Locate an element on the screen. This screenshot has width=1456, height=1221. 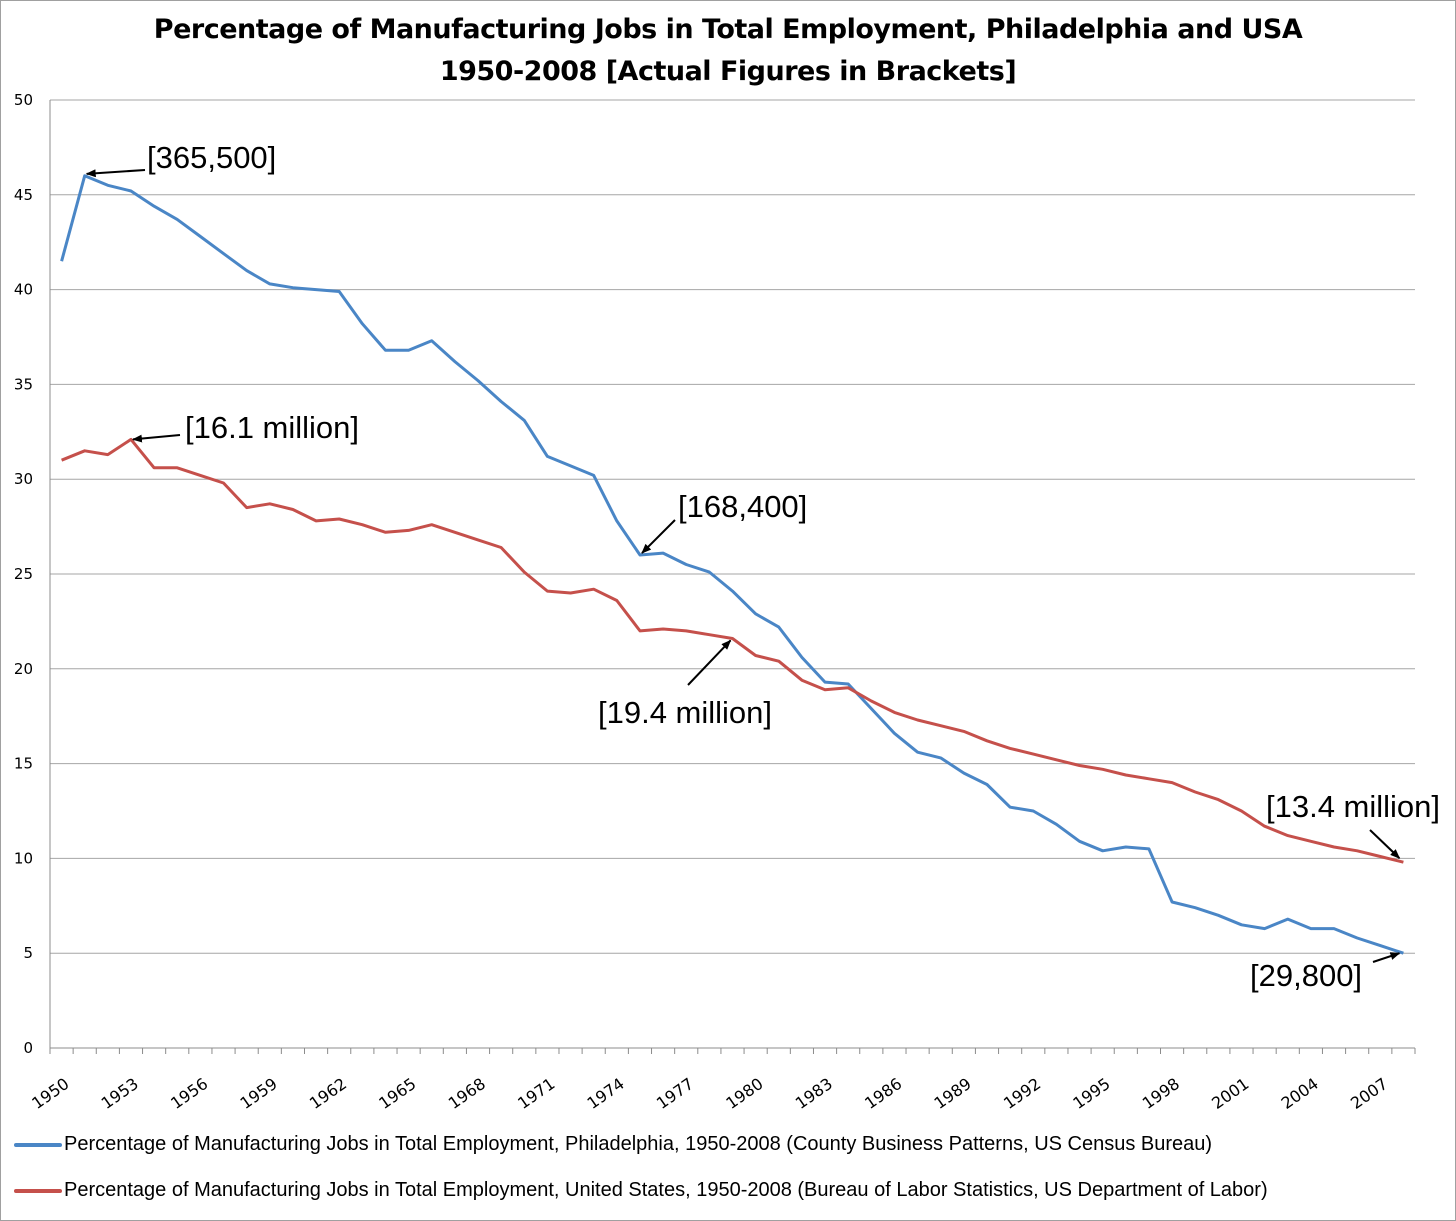
annotation-label: [13.4 million] is located at coordinates (1353, 806).